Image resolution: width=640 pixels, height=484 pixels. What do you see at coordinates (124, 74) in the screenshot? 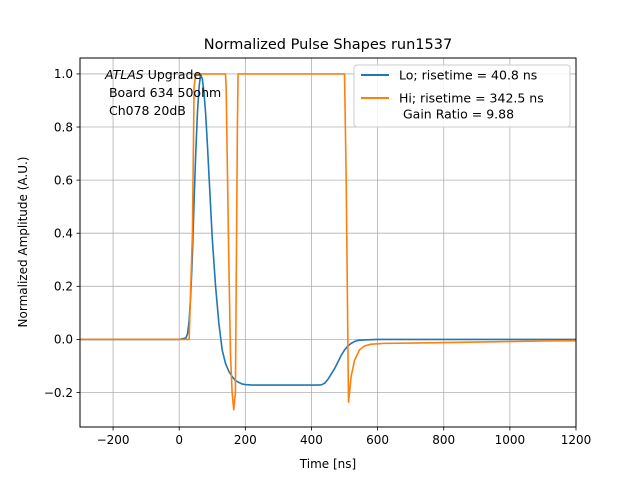
I see `annotation-atlas: ATLAS` at bounding box center [124, 74].